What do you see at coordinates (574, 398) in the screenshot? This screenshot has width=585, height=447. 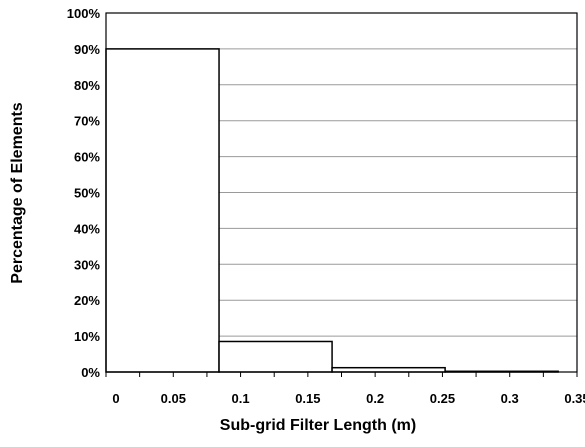 I see `x-tick-label: 0.35` at bounding box center [574, 398].